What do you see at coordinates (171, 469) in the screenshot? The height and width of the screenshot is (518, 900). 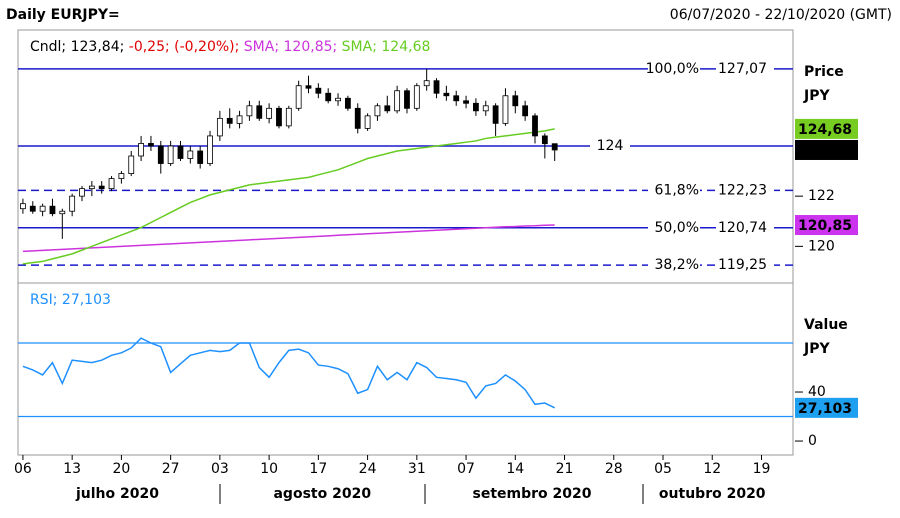 I see `x-tick-label: 27` at bounding box center [171, 469].